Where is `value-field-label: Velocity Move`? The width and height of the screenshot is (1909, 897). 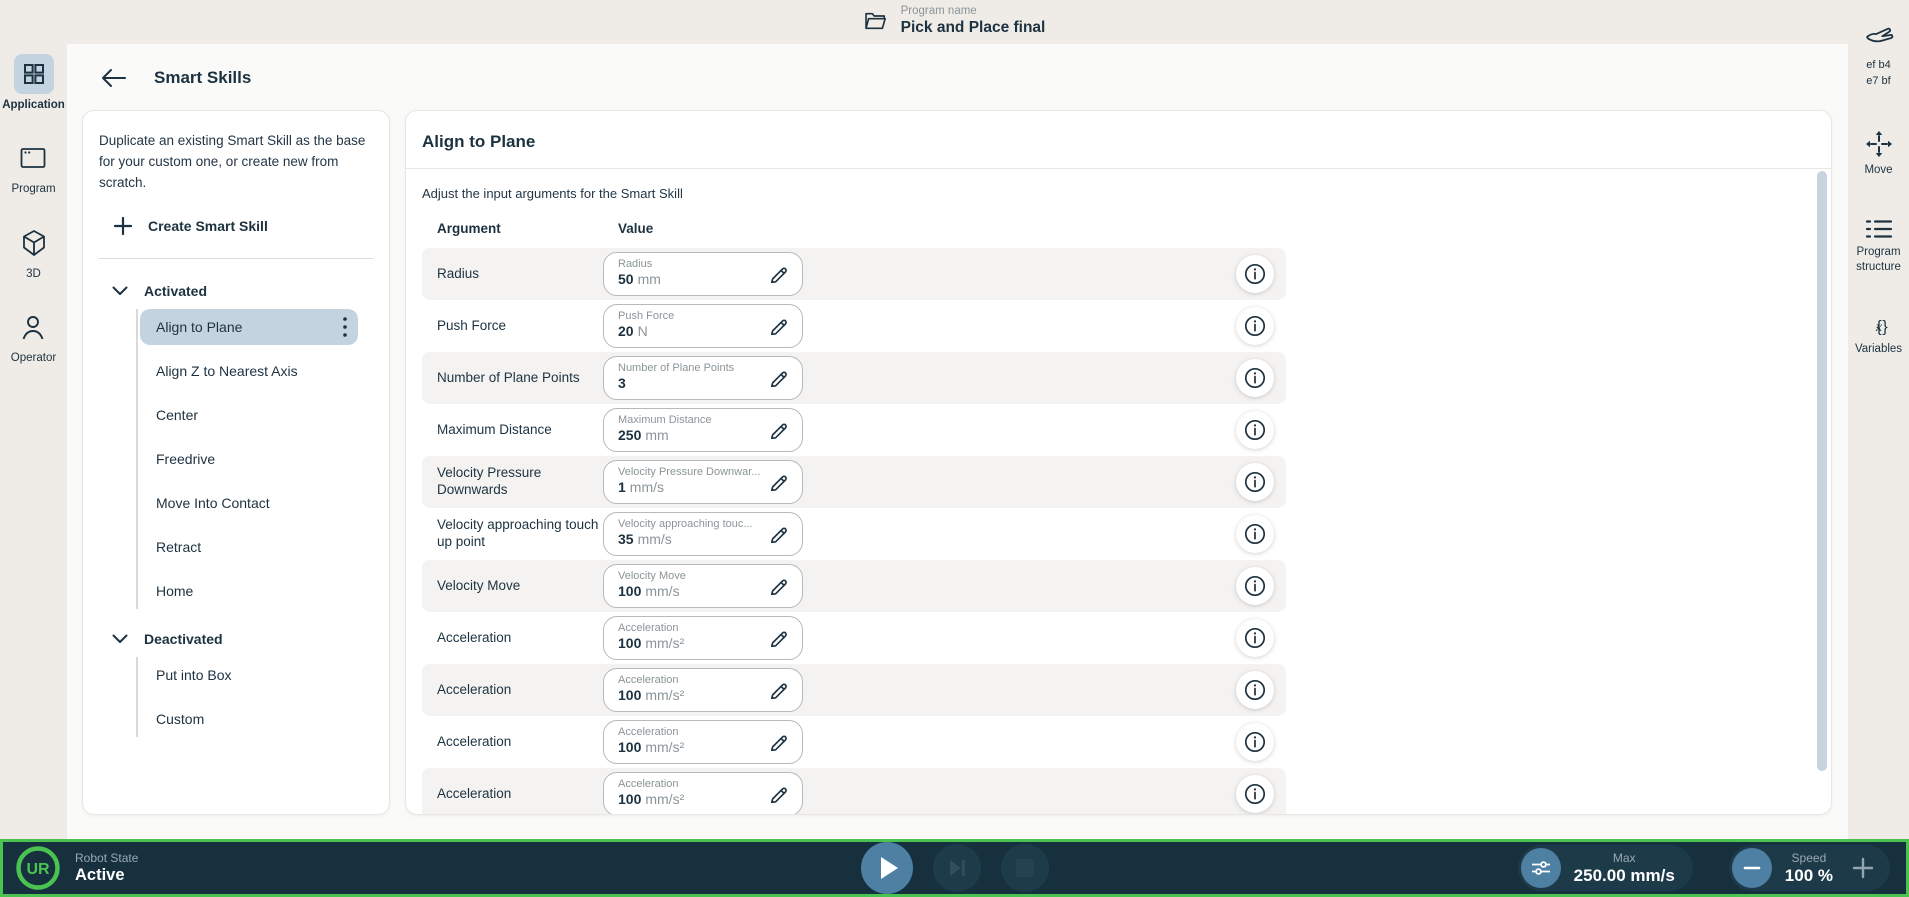 value-field-label: Velocity Move is located at coordinates (652, 576).